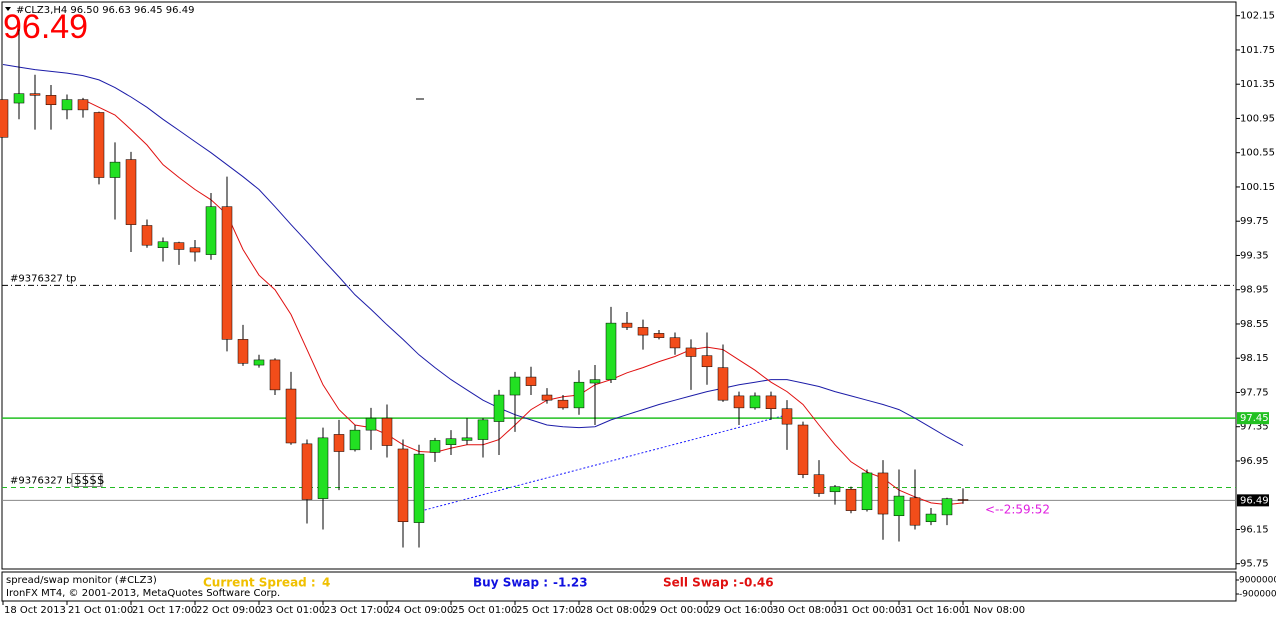 The image size is (1276, 619). I want to click on bid-label: 96.49, so click(1254, 500).